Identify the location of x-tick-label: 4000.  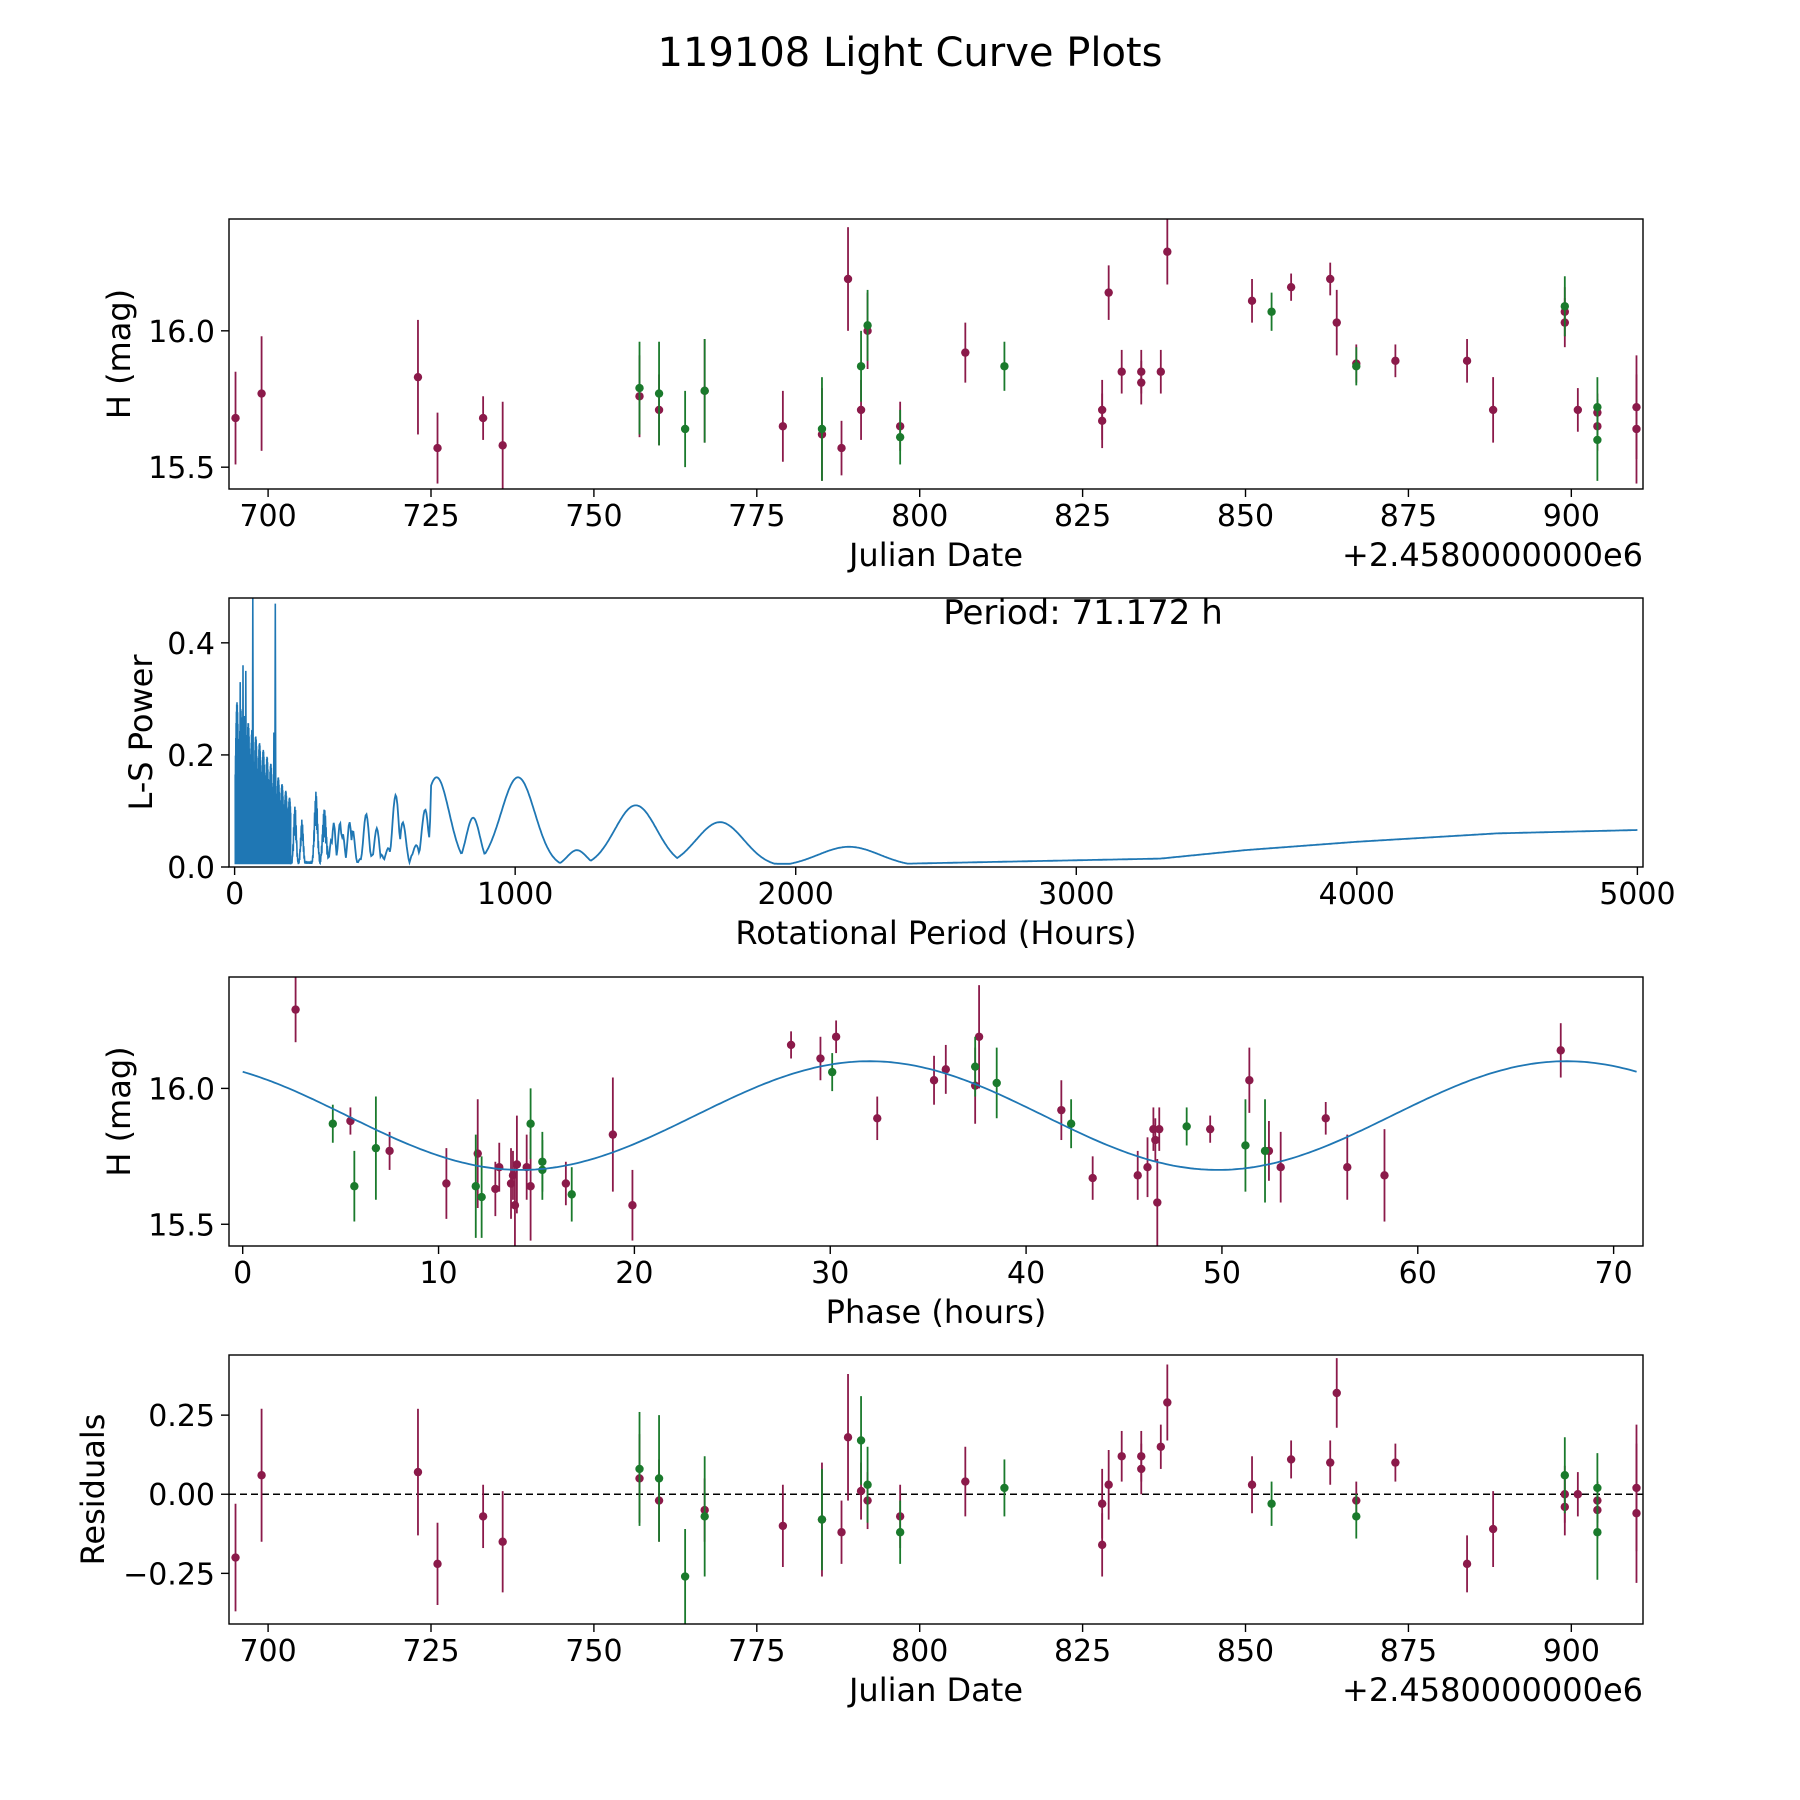
(1357, 894).